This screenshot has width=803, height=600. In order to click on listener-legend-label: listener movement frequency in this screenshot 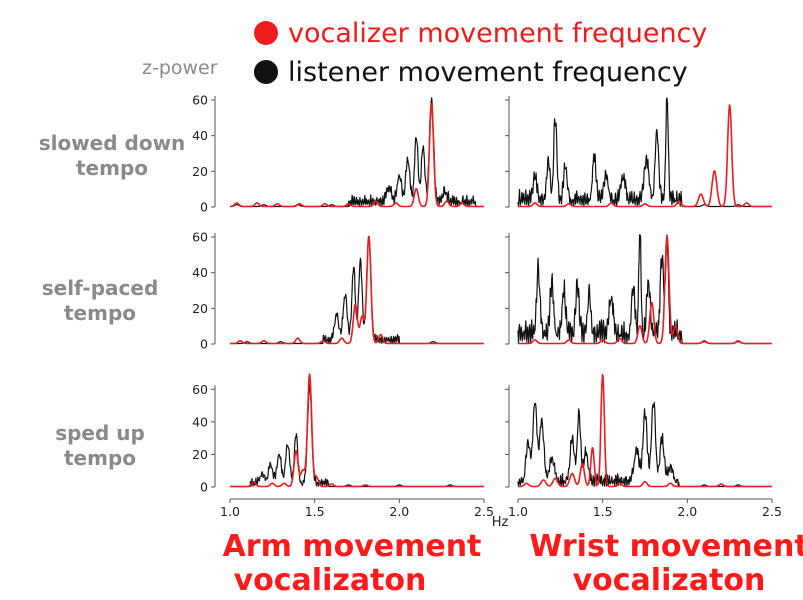, I will do `click(488, 72)`.